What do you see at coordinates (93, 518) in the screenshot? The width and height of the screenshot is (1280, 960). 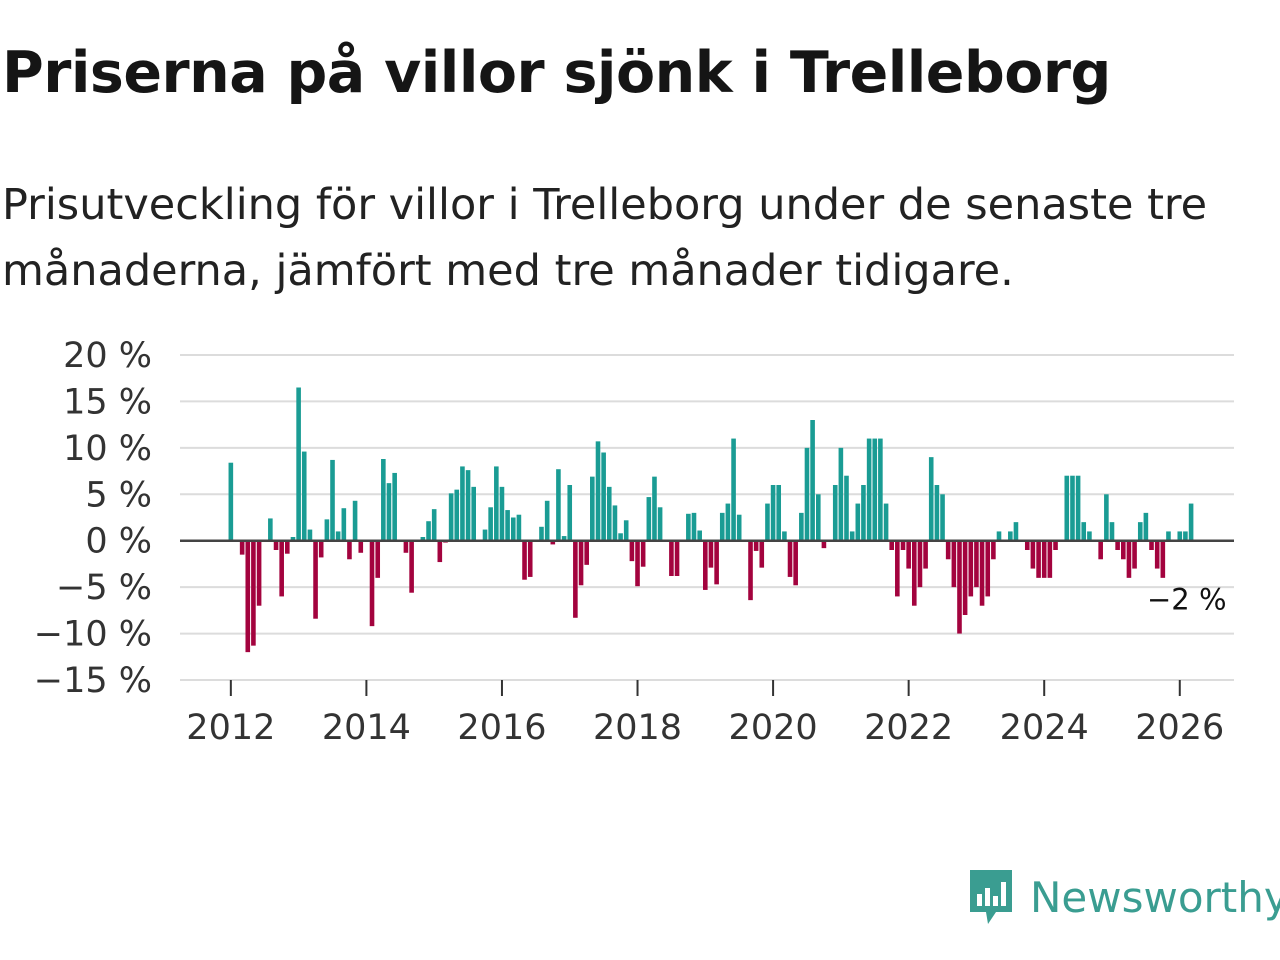 I see `y-axis-tick-labels: 20 % 15 % 10 % 5 % 0 % −5 % −10 % −15 %` at bounding box center [93, 518].